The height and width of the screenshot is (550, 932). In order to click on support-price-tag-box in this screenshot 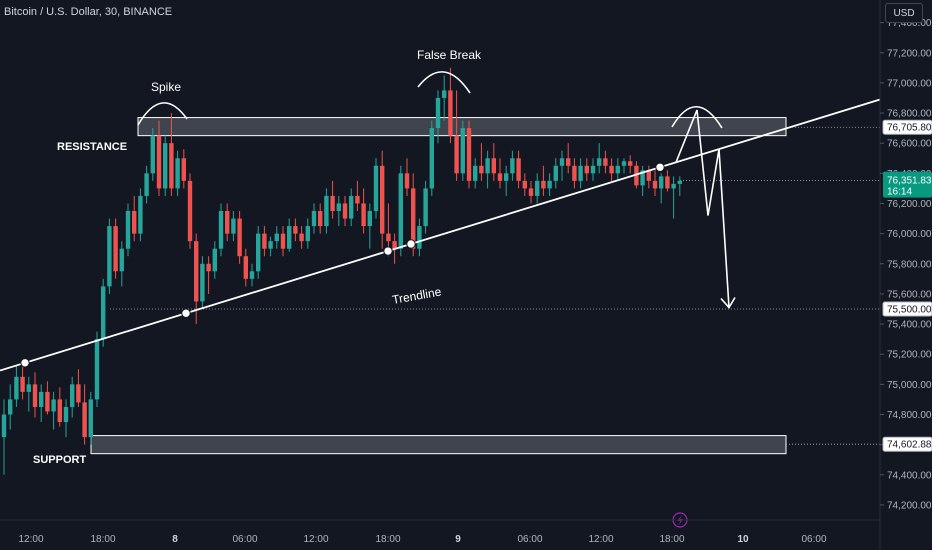, I will do `click(907, 444)`.